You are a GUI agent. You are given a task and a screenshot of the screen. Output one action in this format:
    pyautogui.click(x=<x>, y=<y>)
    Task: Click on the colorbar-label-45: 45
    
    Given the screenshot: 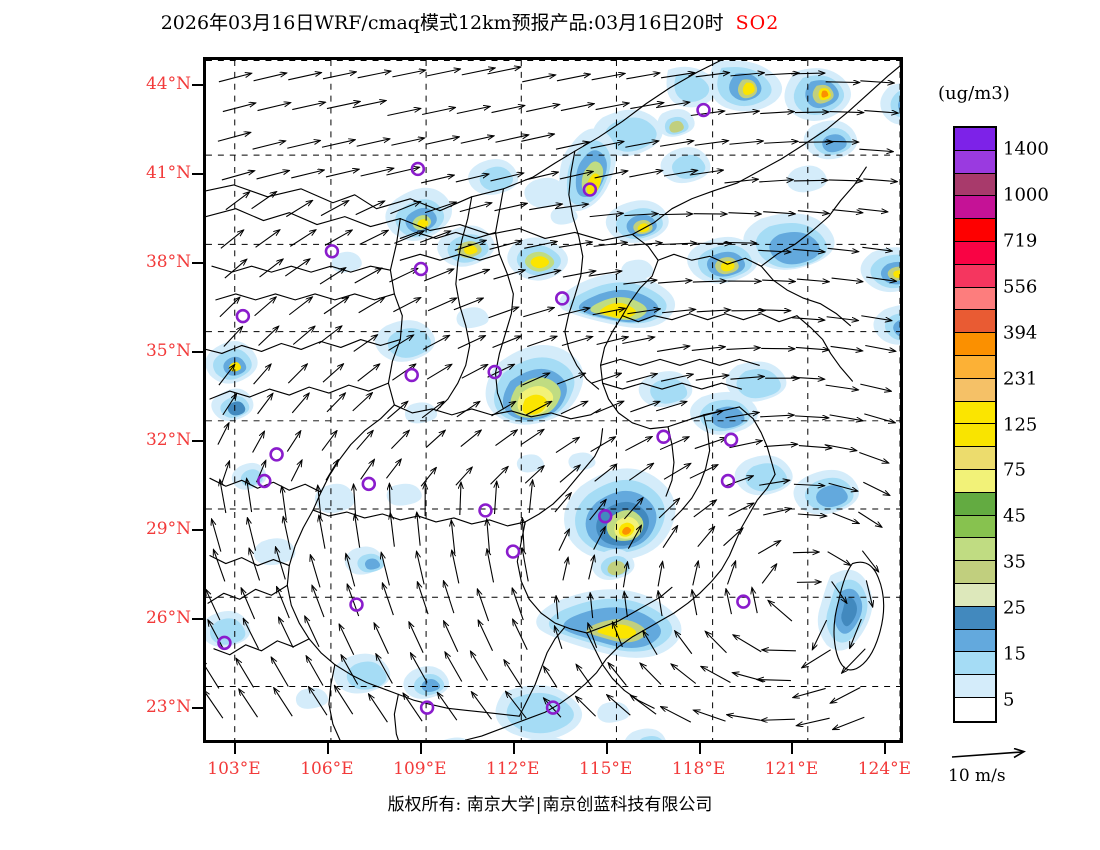 What is the action you would take?
    pyautogui.click(x=1014, y=516)
    